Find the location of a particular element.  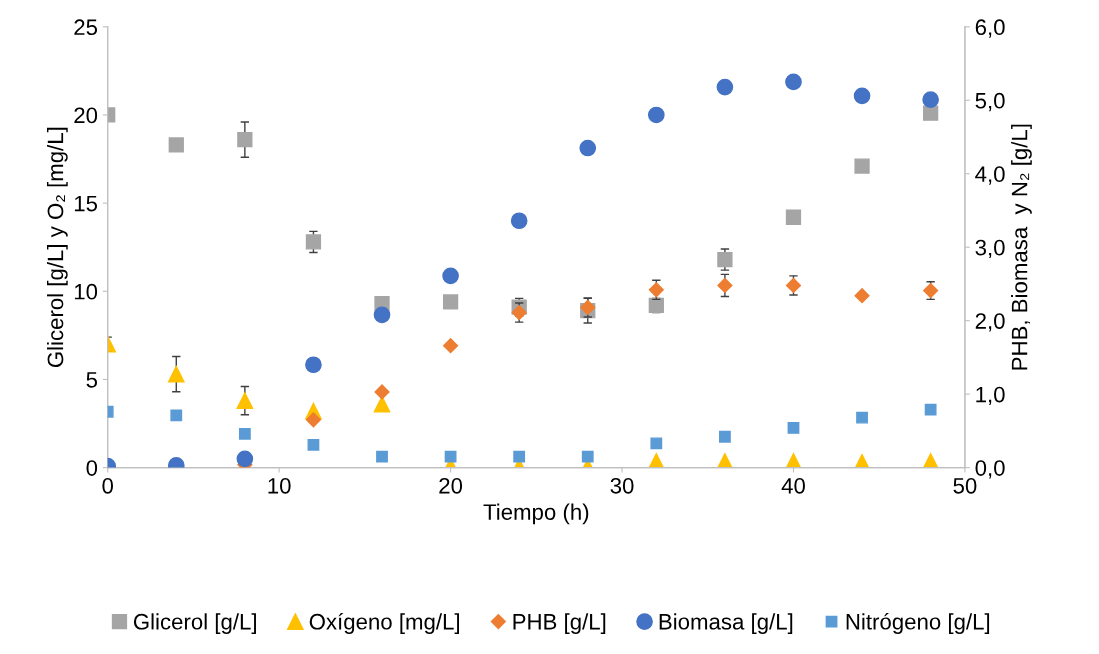

y-tick-label: 20 is located at coordinates (86, 115).